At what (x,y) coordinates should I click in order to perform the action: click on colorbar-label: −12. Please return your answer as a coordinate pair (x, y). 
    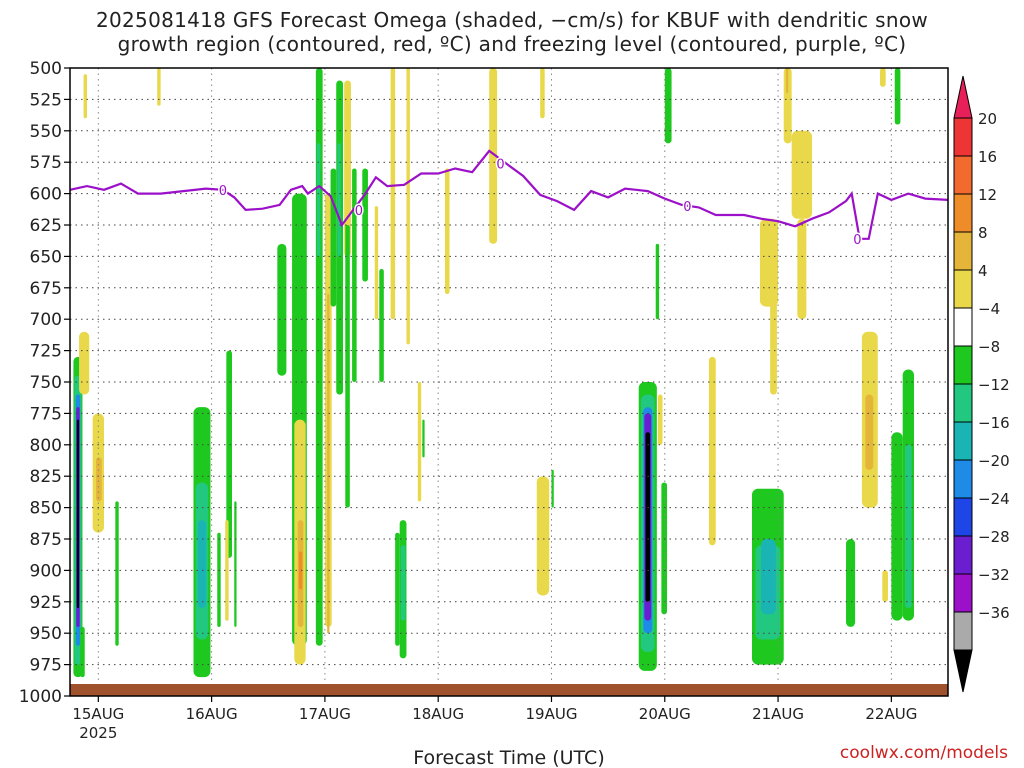
    Looking at the image, I should click on (994, 385).